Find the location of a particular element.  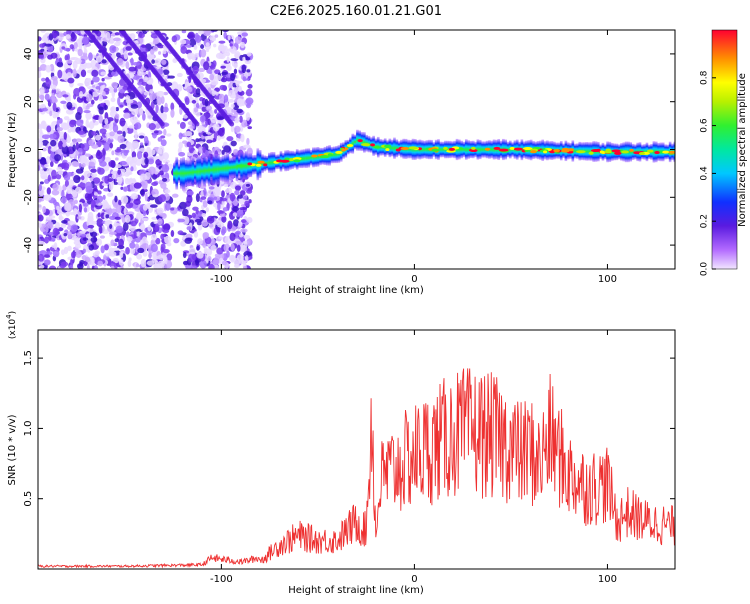

spectrogram-y-axis-label: Frequency (Hz) is located at coordinates (12, 150).